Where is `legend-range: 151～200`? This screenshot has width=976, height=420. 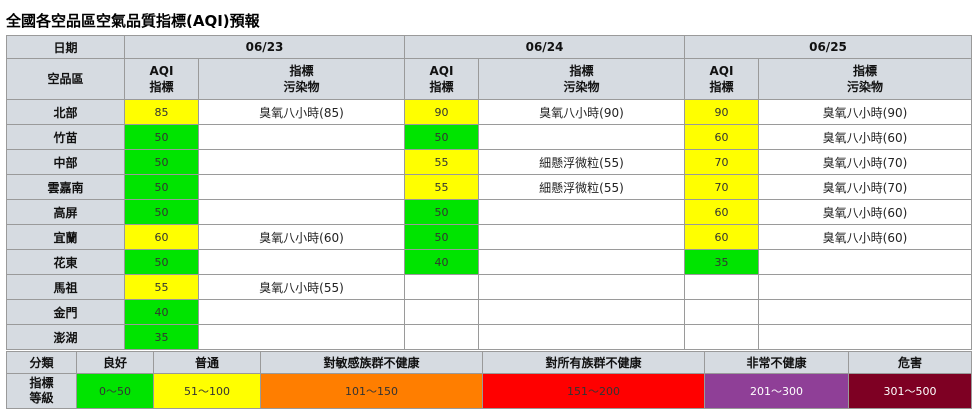
legend-range: 151～200 is located at coordinates (593, 391).